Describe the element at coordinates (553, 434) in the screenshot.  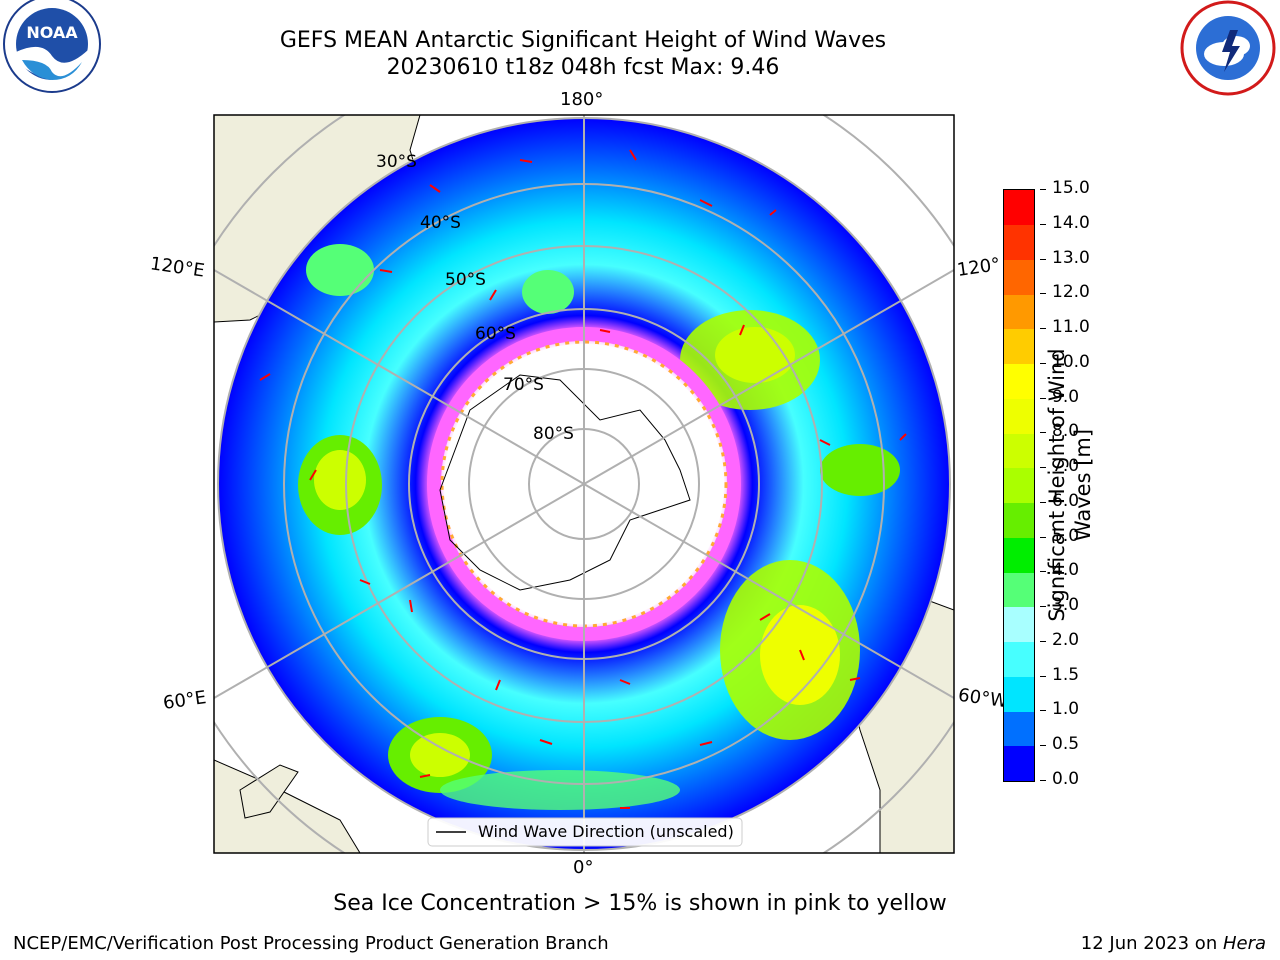
I see `lat-label-80s: 80°S` at that location.